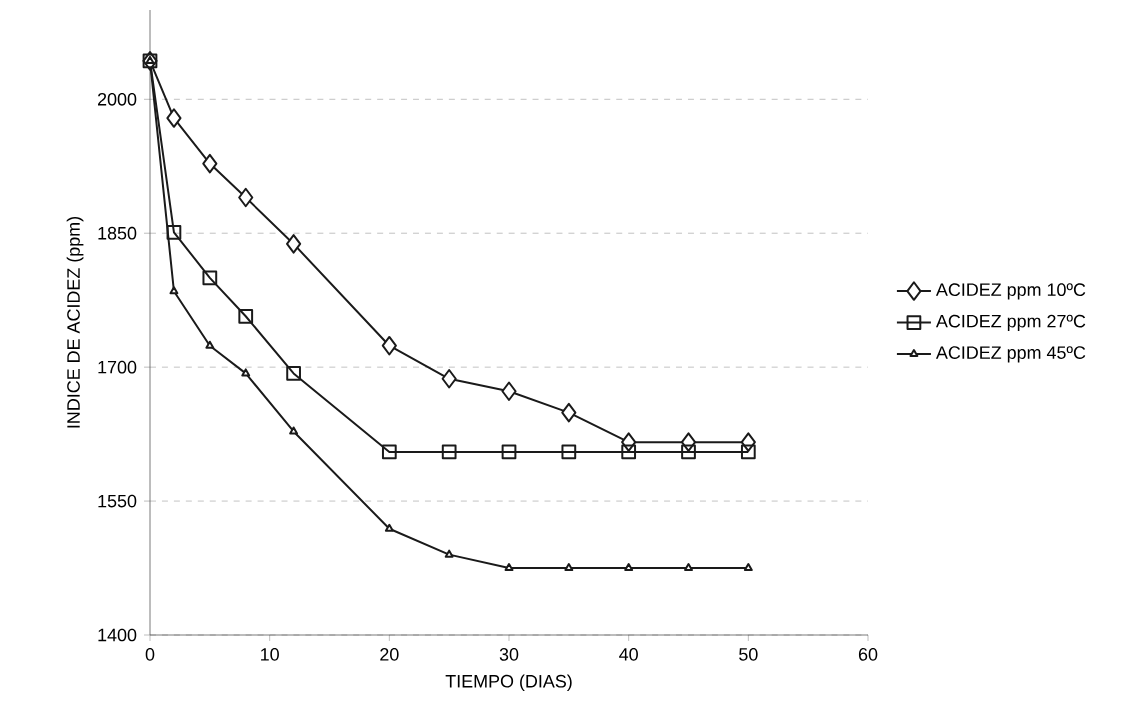  Describe the element at coordinates (117, 367) in the screenshot. I see `y-tick-label: 1700` at that location.